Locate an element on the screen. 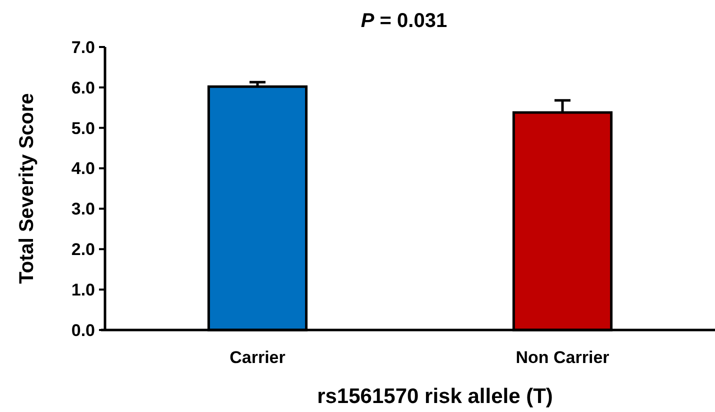 This screenshot has width=715, height=412. chart-title: P = 0.031 is located at coordinates (404, 21).